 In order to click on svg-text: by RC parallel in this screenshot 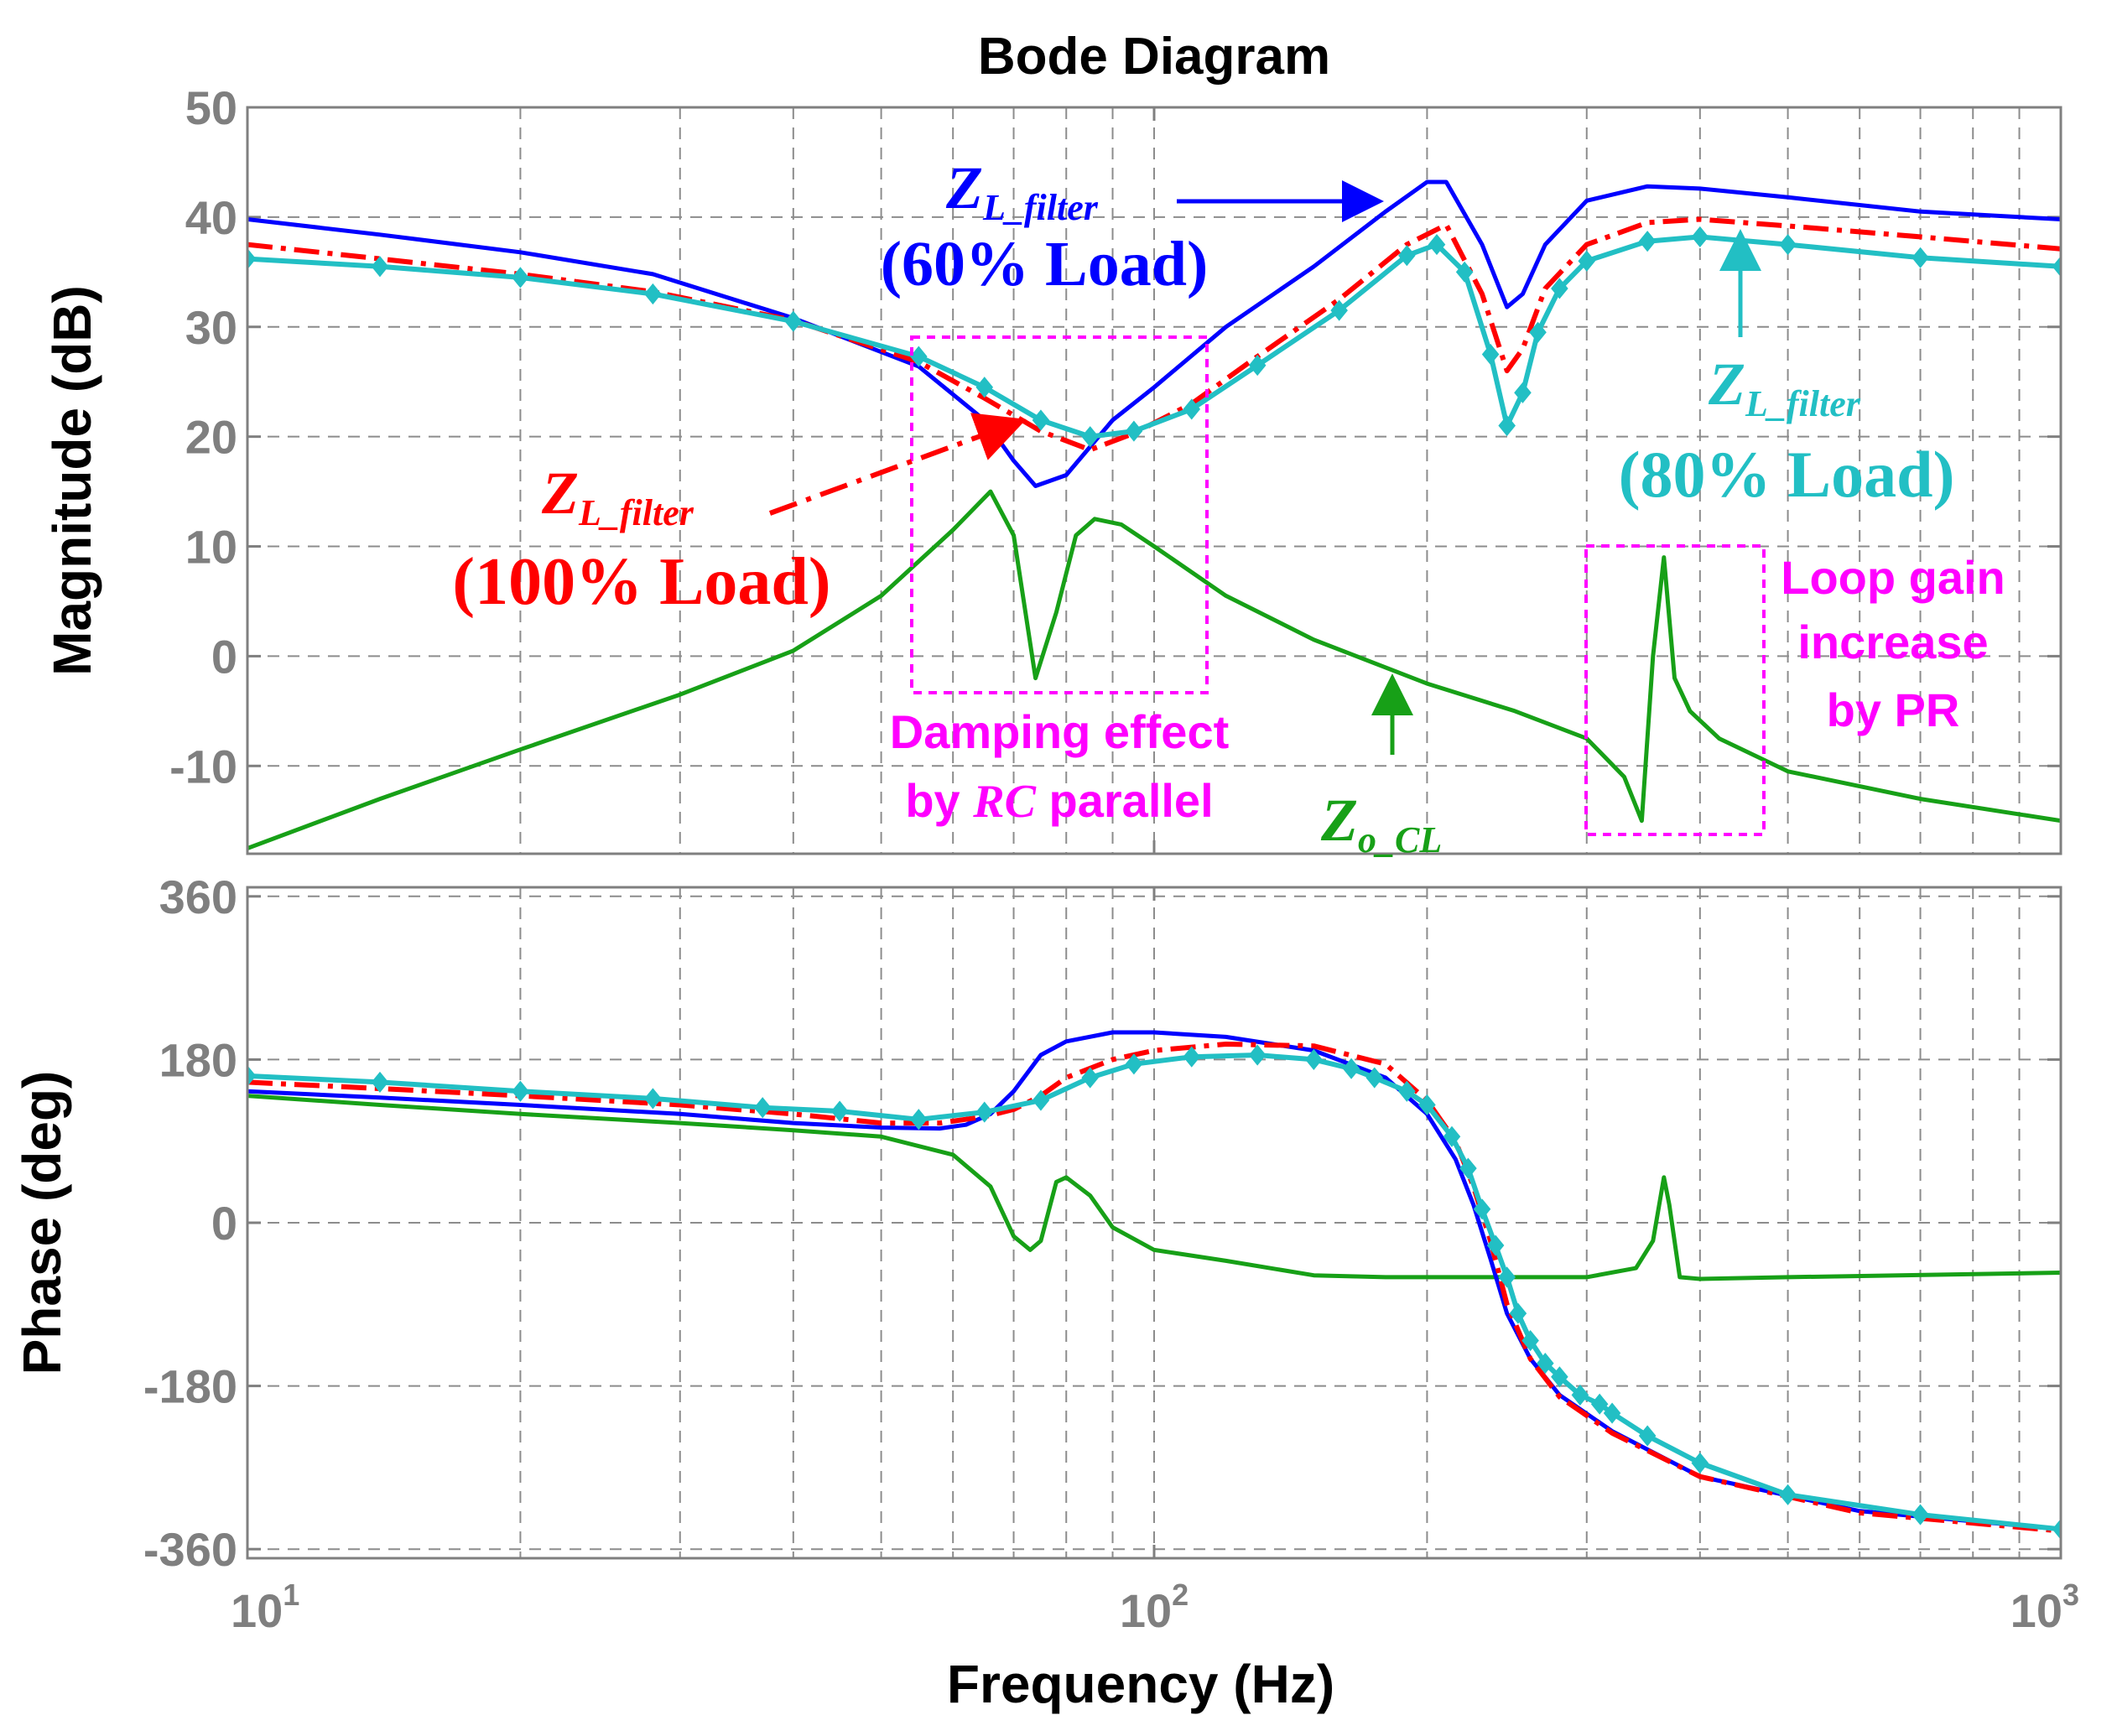, I will do `click(1059, 801)`.